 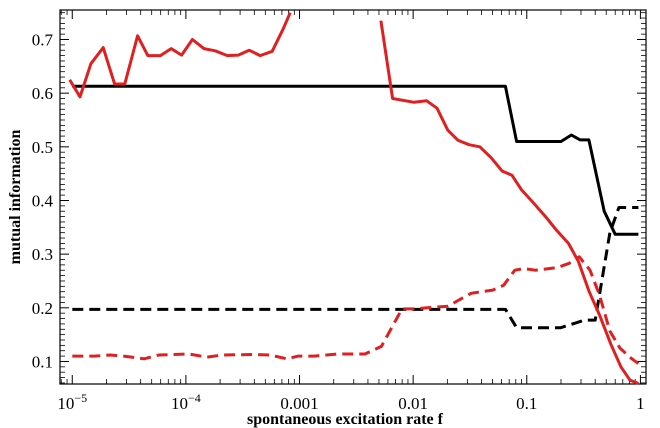 What do you see at coordinates (299, 403) in the screenshot?
I see `x-tick-label: 0.001` at bounding box center [299, 403].